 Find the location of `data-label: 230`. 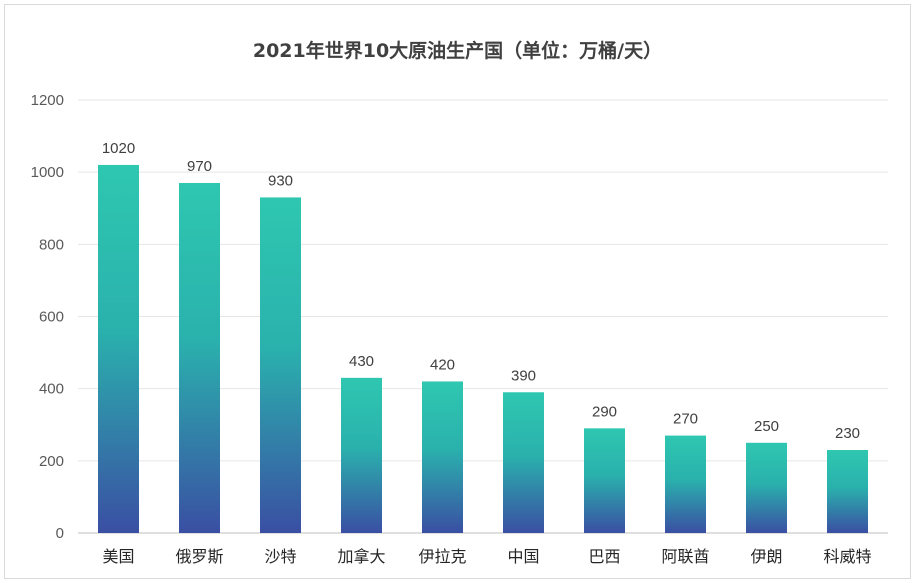

data-label: 230 is located at coordinates (847, 433).